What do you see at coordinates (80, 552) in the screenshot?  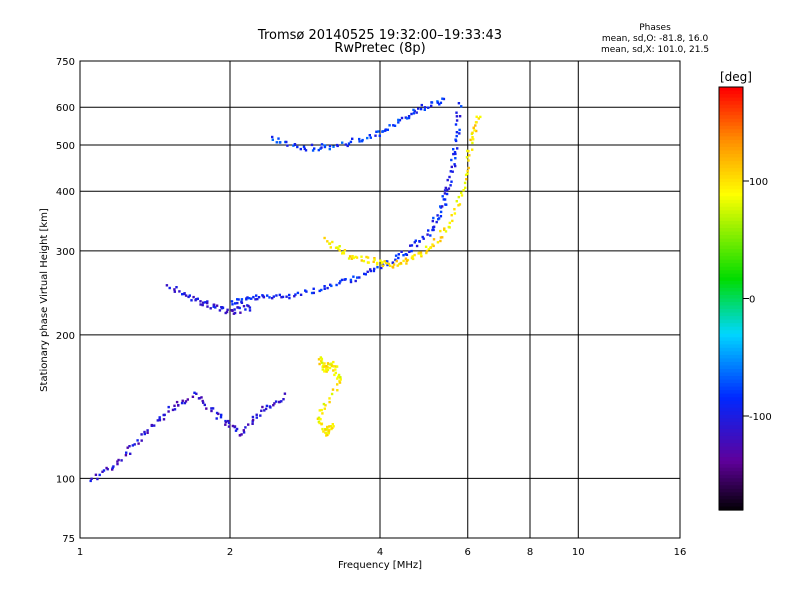 I see `x-tick-label: 1` at bounding box center [80, 552].